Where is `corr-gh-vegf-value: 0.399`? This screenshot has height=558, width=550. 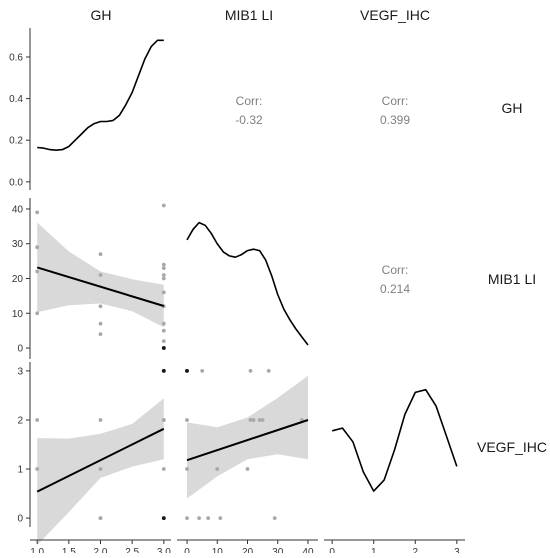 corr-gh-vegf-value: 0.399 is located at coordinates (395, 120).